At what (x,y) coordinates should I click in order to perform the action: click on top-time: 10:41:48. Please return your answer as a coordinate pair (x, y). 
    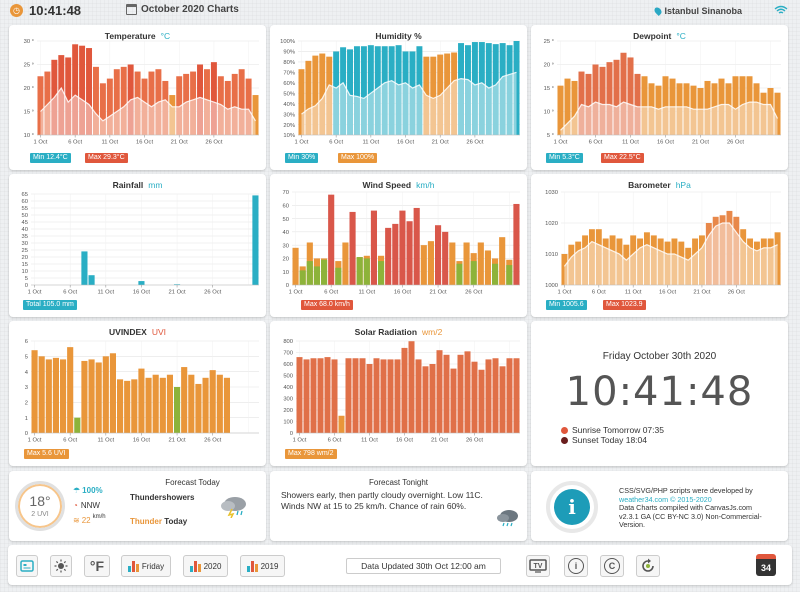
    Looking at the image, I should click on (55, 10).